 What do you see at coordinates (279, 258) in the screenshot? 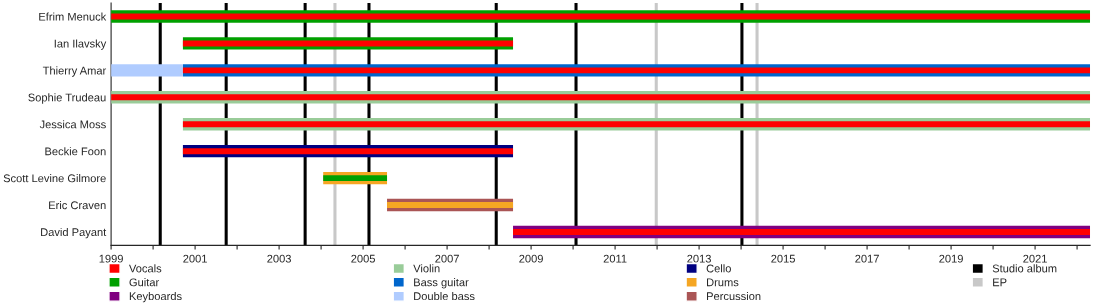
I see `x-tick-label: 2003` at bounding box center [279, 258].